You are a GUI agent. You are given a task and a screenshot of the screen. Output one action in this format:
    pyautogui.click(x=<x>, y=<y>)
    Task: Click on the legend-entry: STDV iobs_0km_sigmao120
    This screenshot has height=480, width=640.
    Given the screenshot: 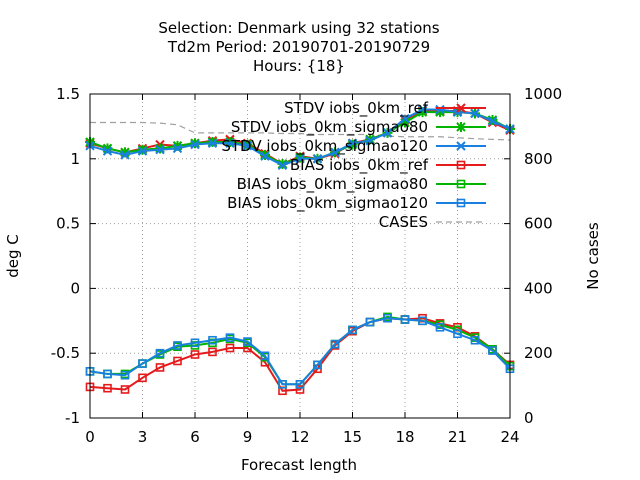 What is the action you would take?
    pyautogui.click(x=353, y=146)
    